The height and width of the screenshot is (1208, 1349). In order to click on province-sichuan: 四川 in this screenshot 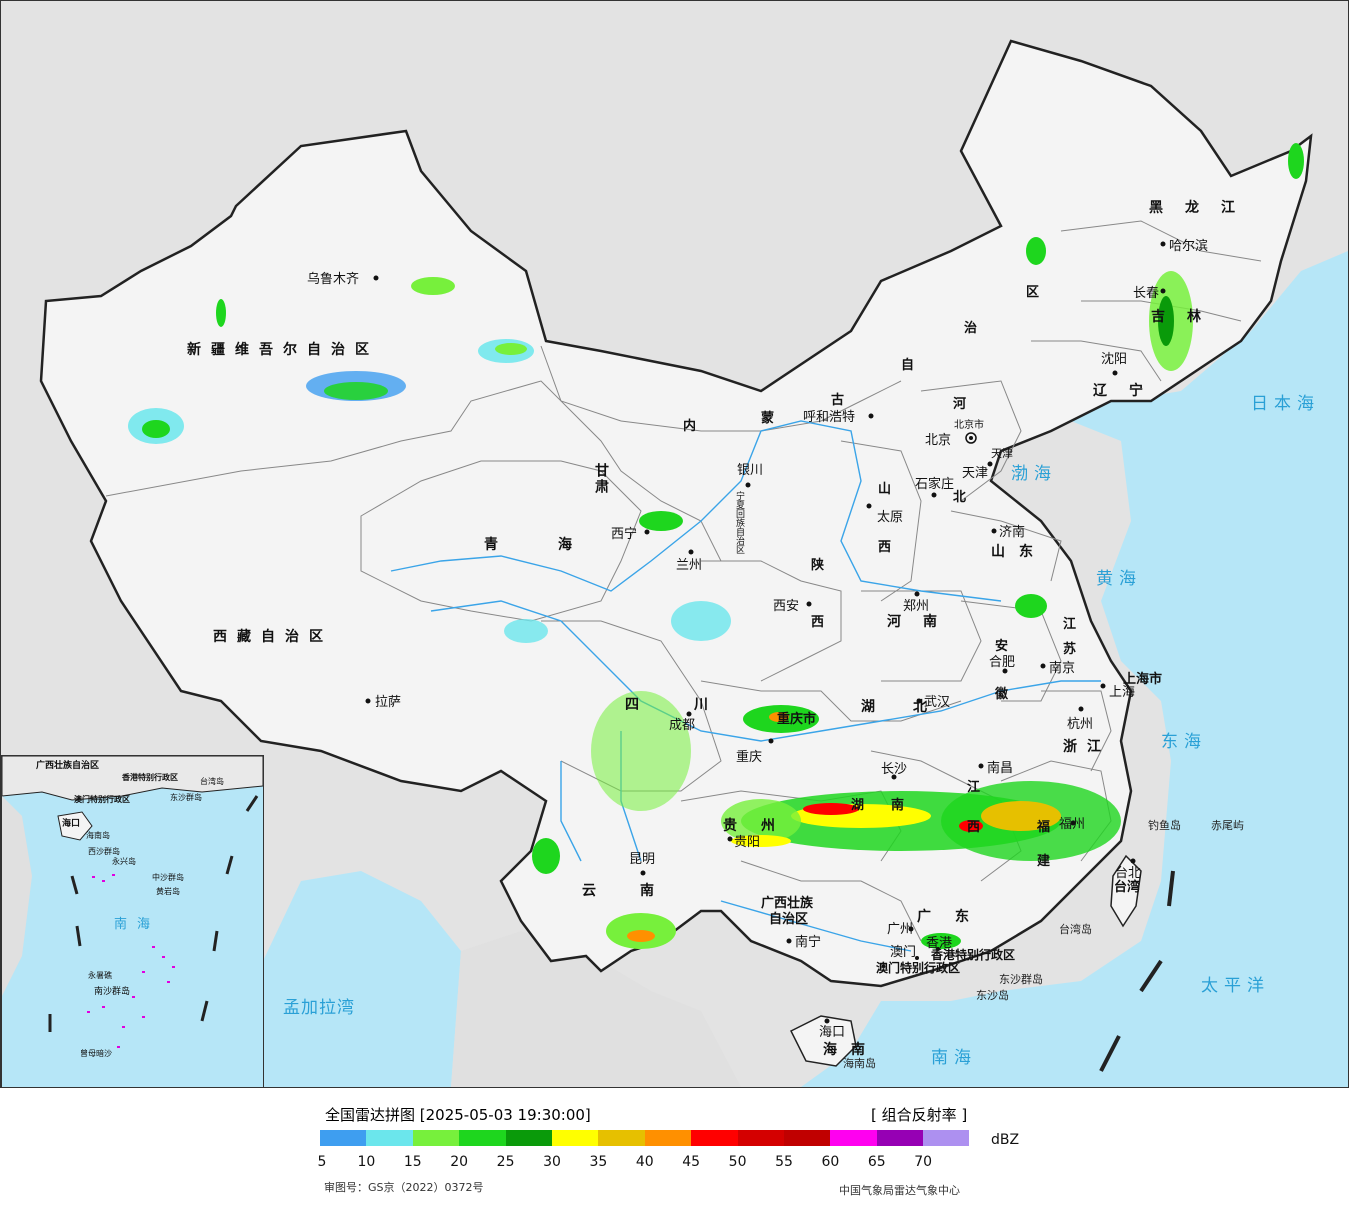, I will do `click(694, 705)`.